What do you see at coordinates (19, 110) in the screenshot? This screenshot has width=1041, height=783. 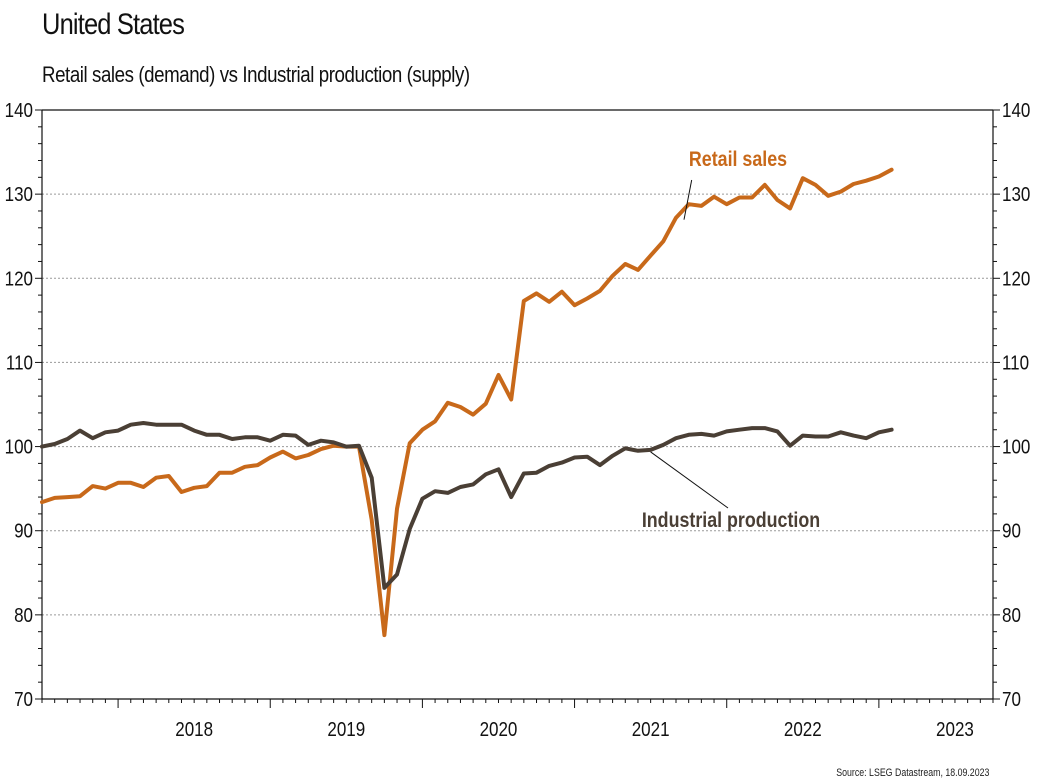 I see `left-y-tick-label: 140` at bounding box center [19, 110].